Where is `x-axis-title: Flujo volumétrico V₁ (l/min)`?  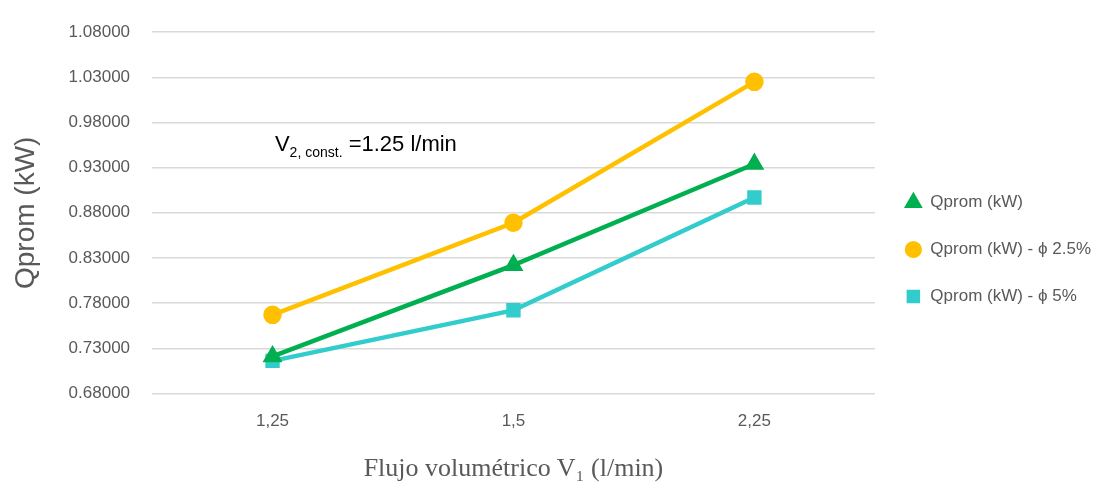
x-axis-title: Flujo volumétrico V₁ (l/min) is located at coordinates (513, 468).